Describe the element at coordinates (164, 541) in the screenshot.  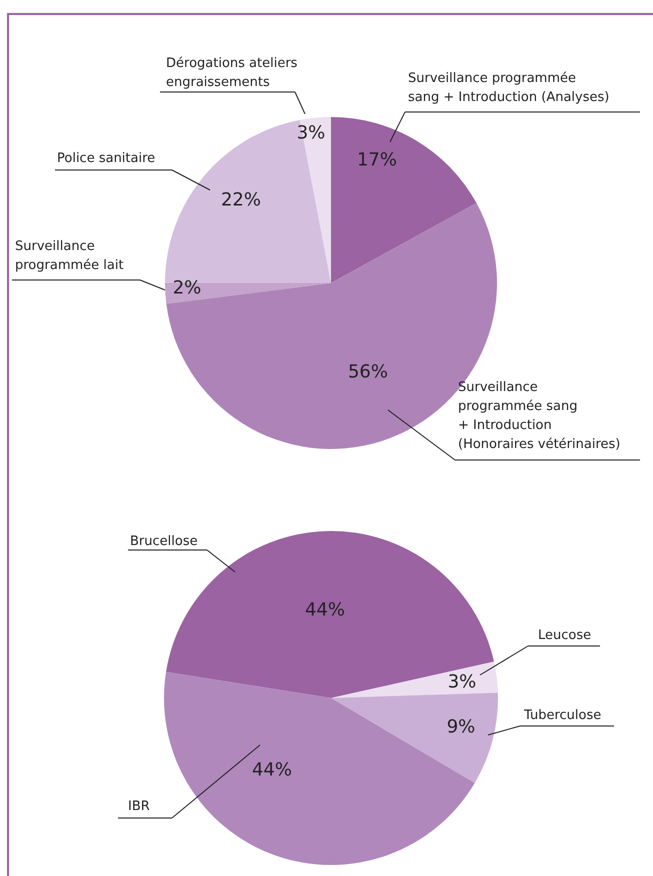
I see `slice-label: Brucellose` at that location.